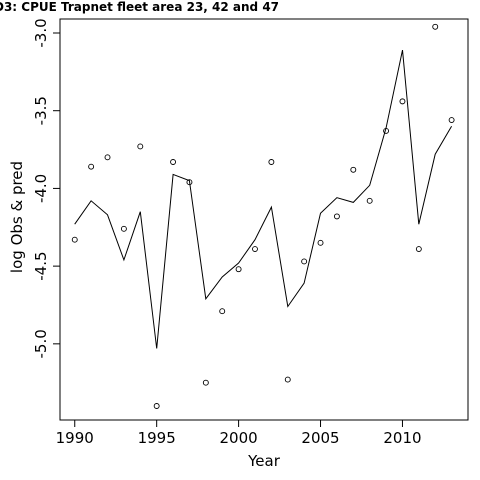 The height and width of the screenshot is (480, 480). What do you see at coordinates (41, 188) in the screenshot?
I see `y-tick-label: -4.0` at bounding box center [41, 188].